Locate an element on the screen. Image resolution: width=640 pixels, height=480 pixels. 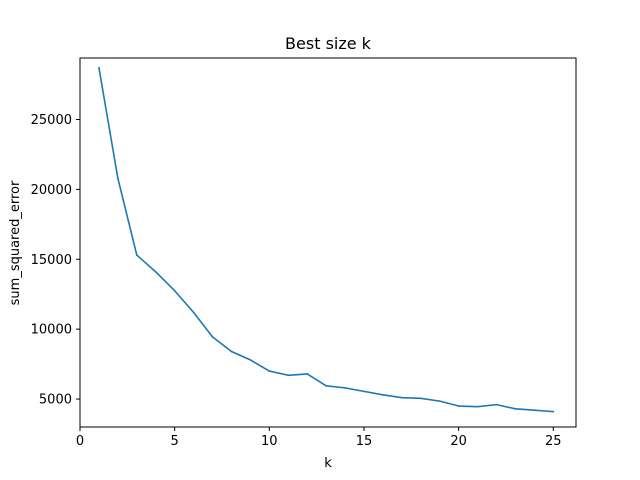
y-axis: 5000 10000 15000 20000 25000 is located at coordinates (55, 260).